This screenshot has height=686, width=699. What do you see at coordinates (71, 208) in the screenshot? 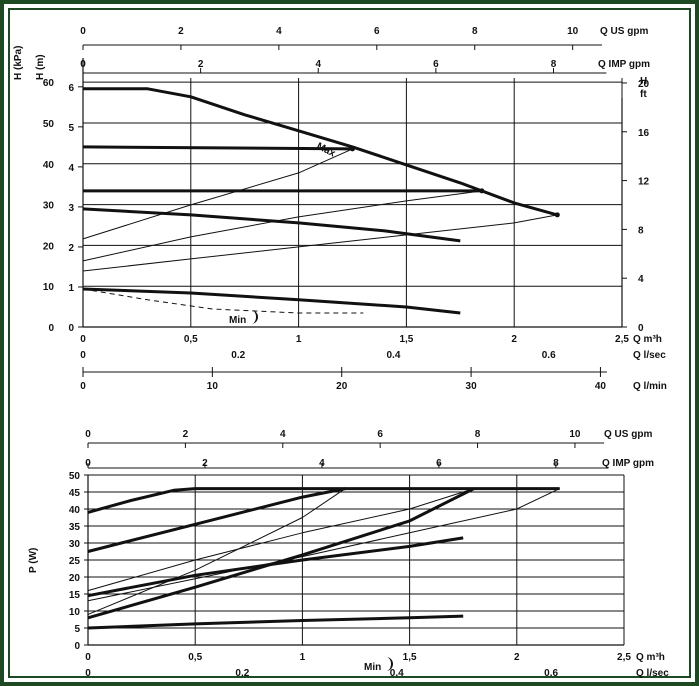
I see `m-tick-label: 3` at bounding box center [71, 208].